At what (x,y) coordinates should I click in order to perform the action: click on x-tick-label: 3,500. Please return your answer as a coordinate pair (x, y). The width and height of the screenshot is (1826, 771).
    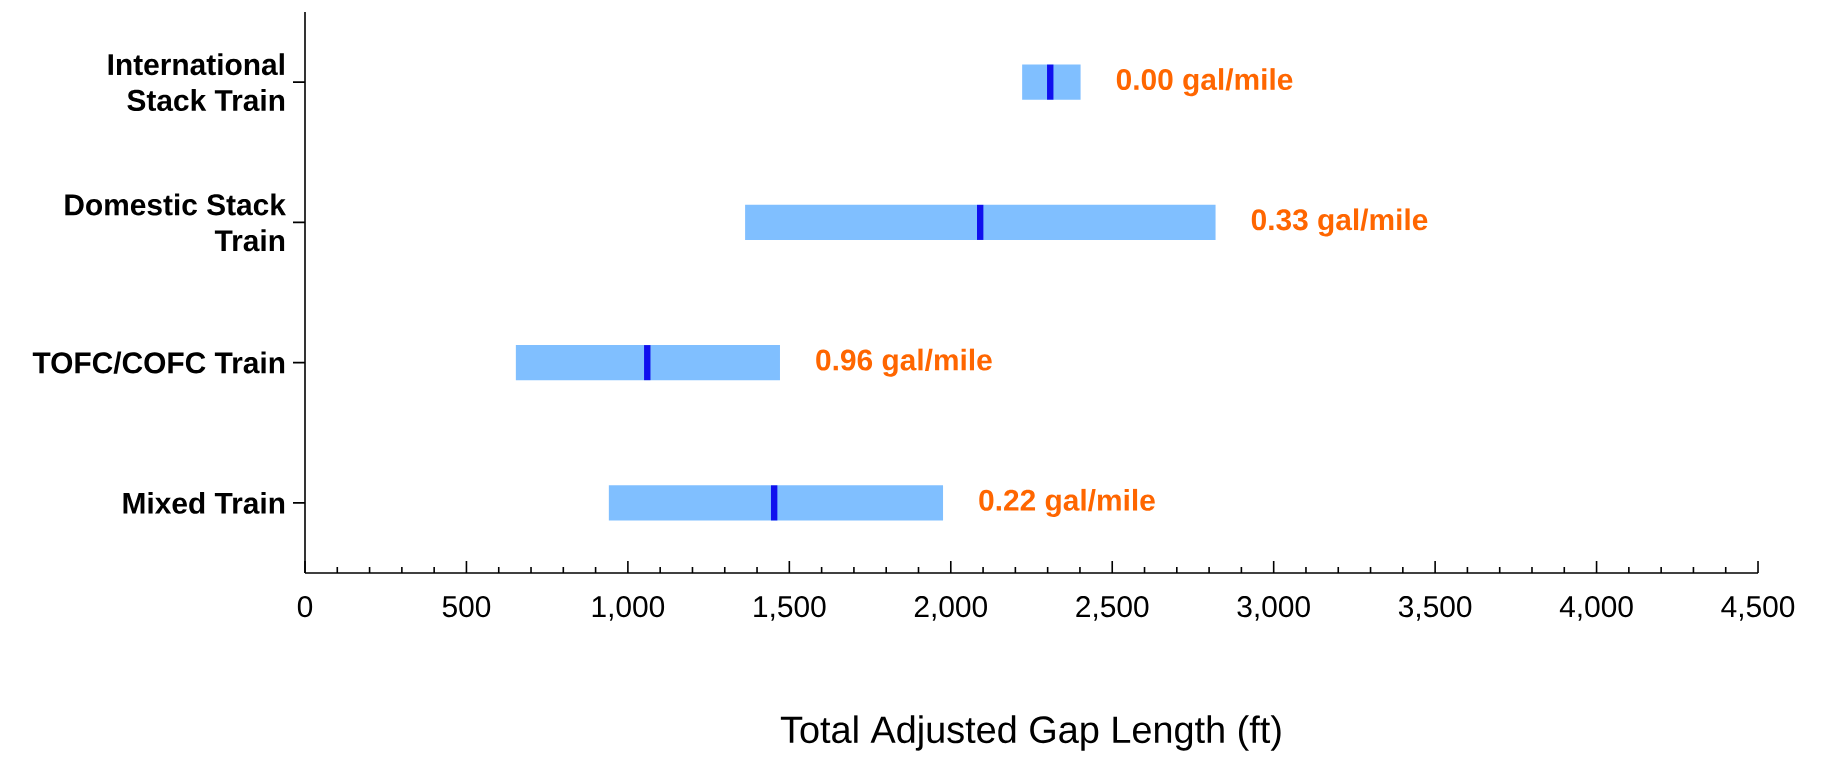
    Looking at the image, I should click on (1435, 608).